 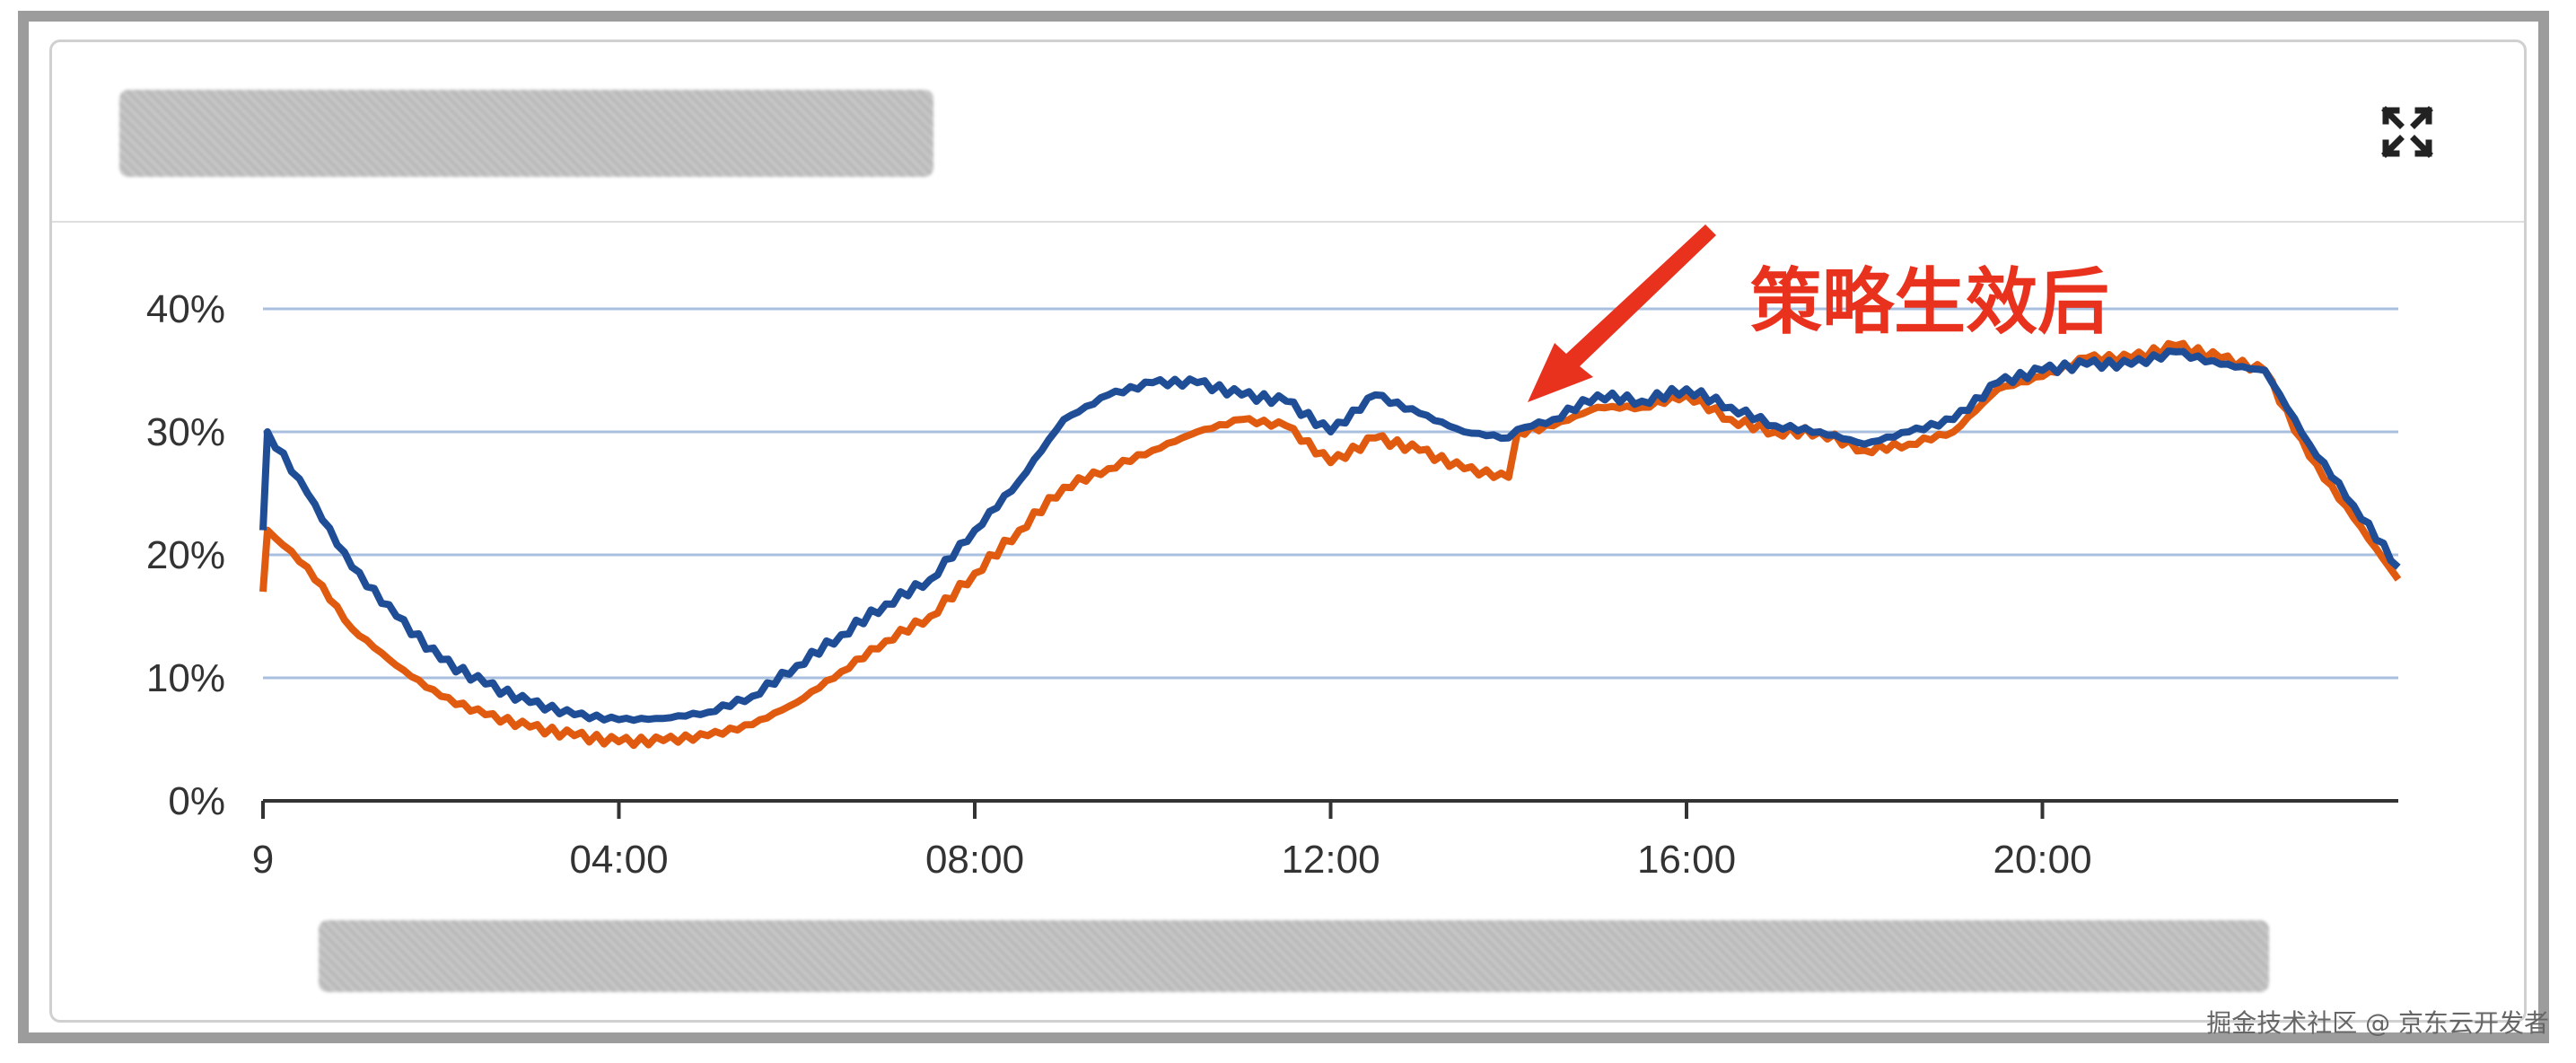 What do you see at coordinates (974, 860) in the screenshot?
I see `x-tick-label: 08:00` at bounding box center [974, 860].